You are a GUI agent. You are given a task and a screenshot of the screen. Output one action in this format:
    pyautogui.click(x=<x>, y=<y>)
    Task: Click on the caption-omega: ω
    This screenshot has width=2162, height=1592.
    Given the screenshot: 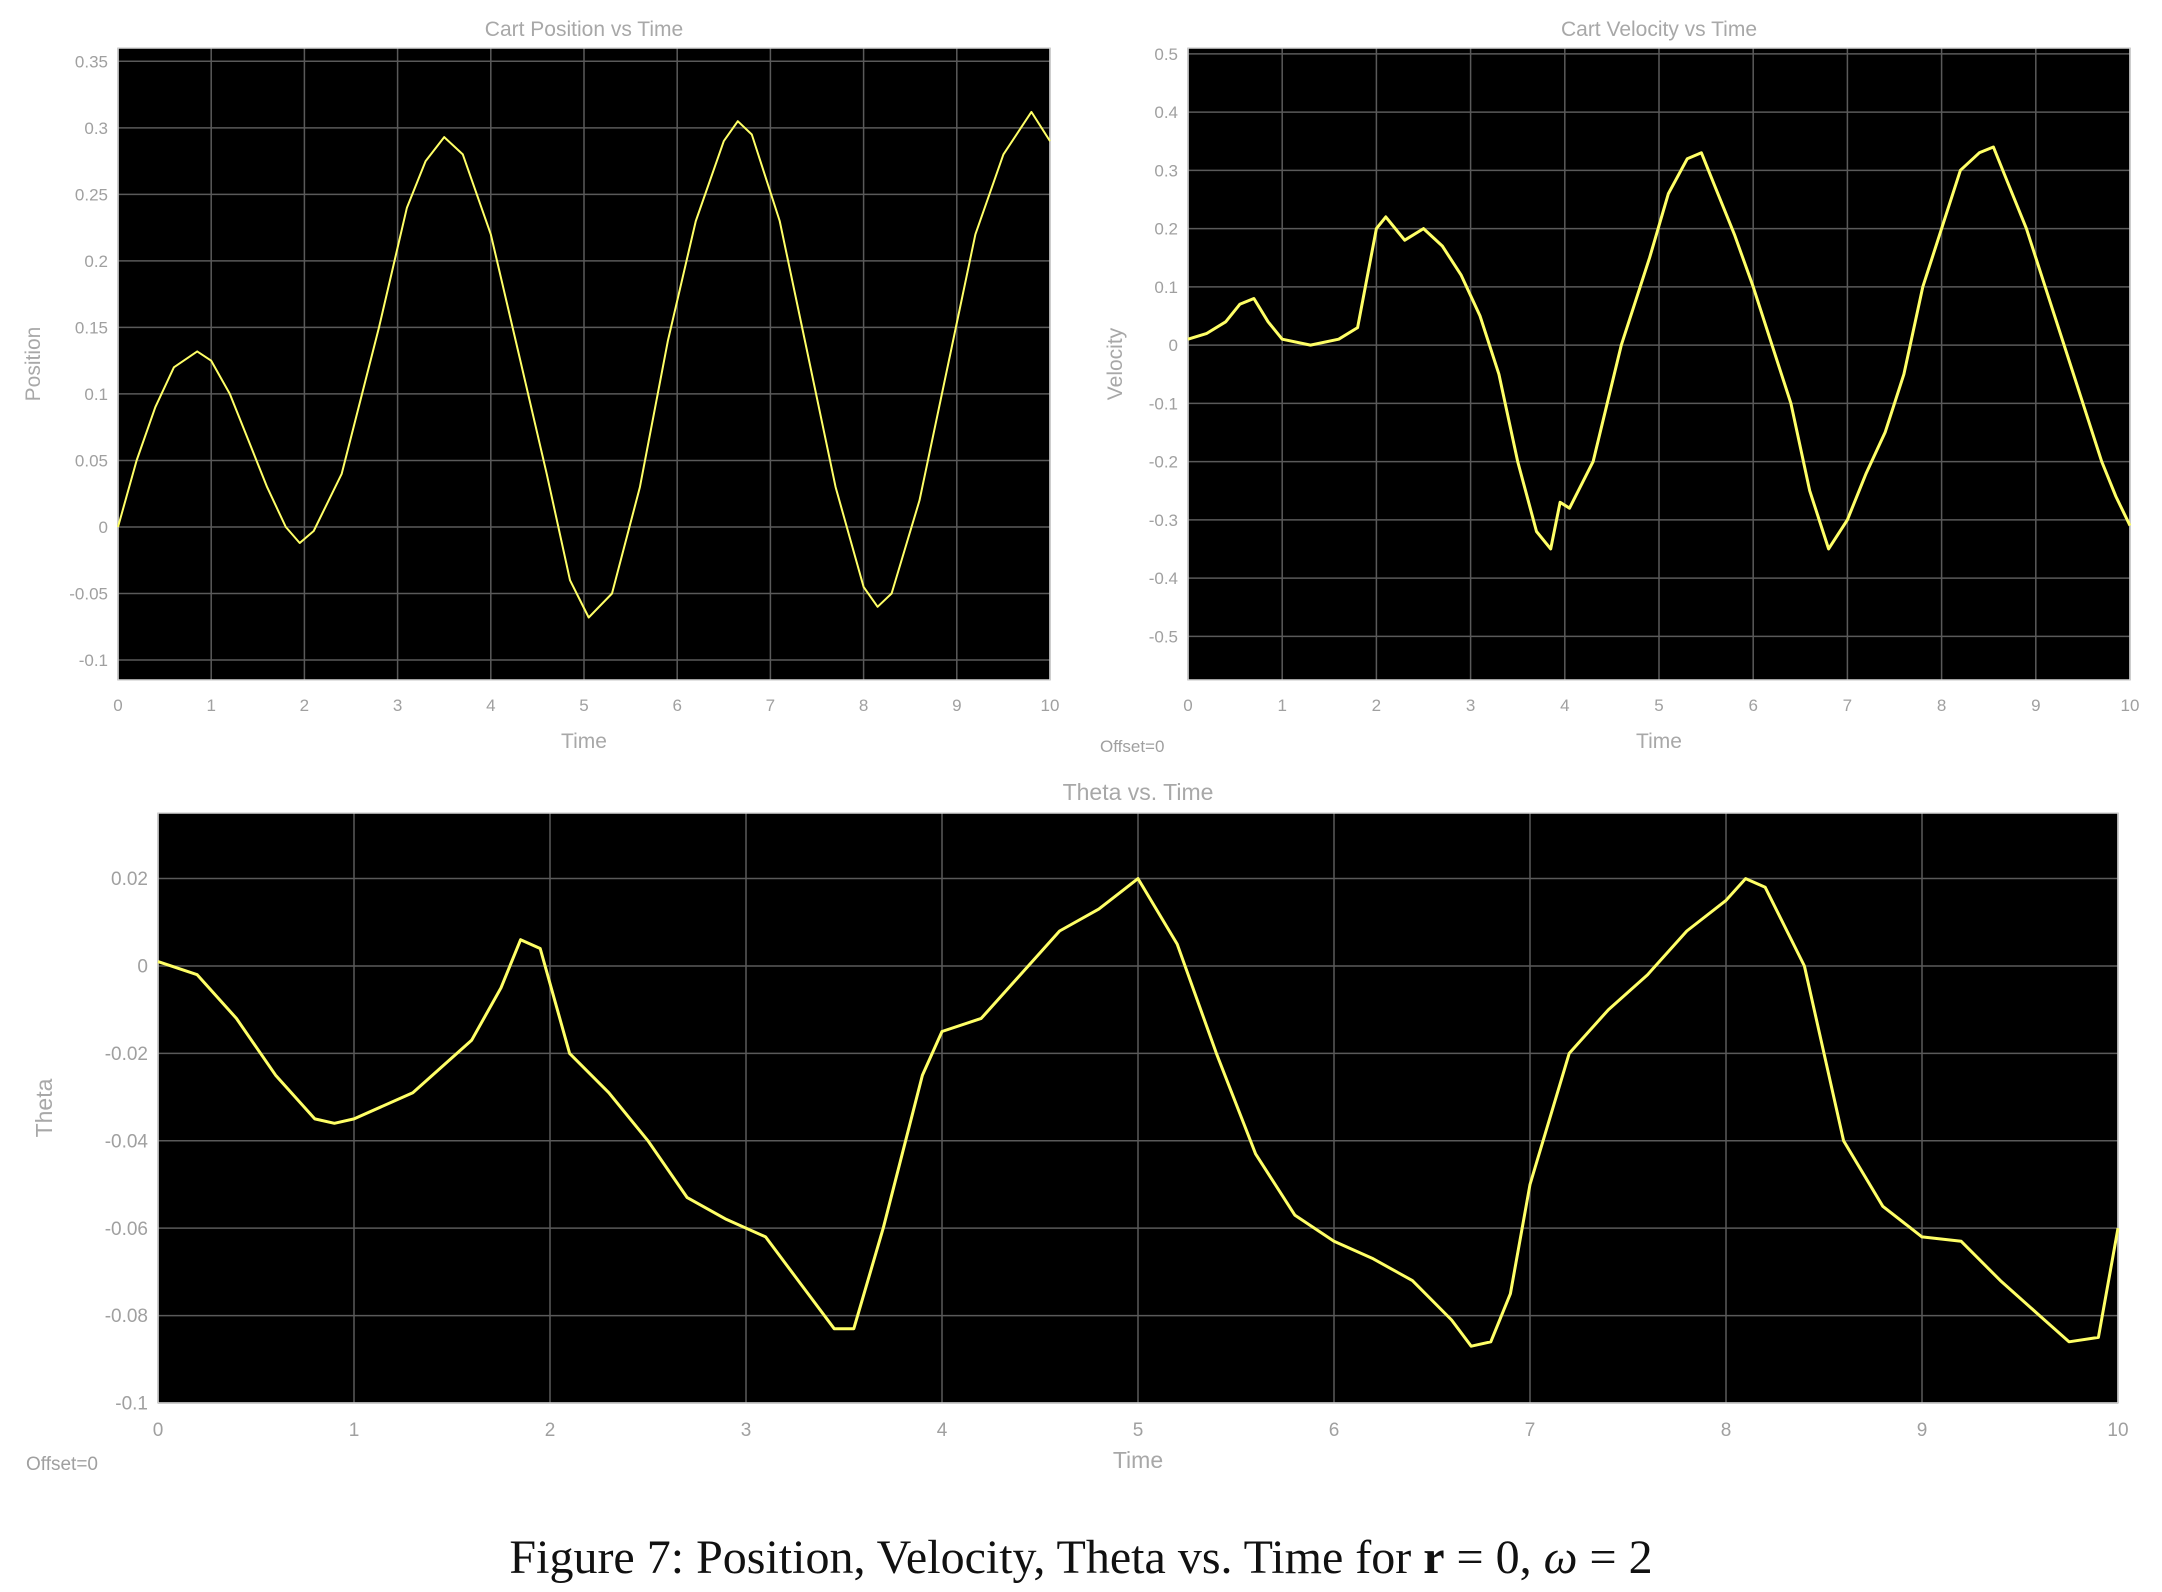 What is the action you would take?
    pyautogui.click(x=1560, y=1557)
    